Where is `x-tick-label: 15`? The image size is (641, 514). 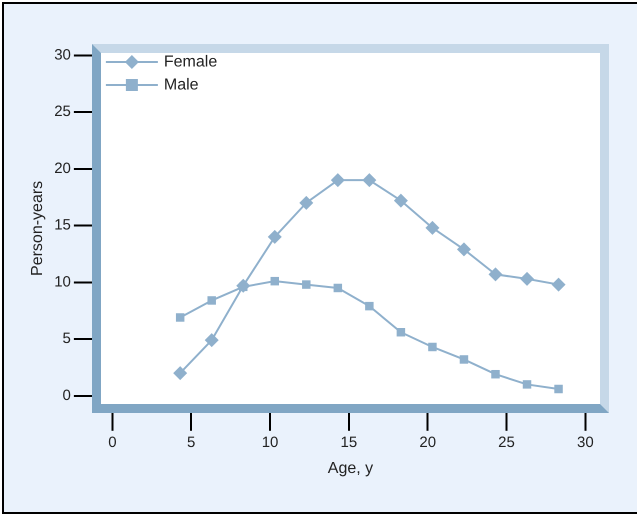 x-tick-label: 15 is located at coordinates (349, 442).